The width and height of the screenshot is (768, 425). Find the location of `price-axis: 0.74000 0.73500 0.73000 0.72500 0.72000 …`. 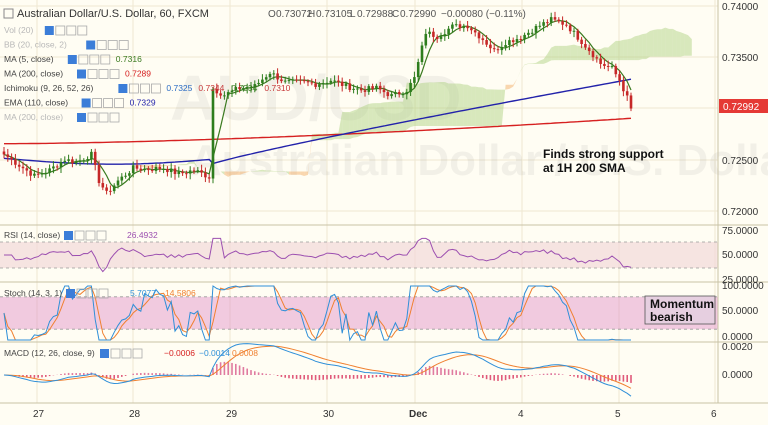

price-axis: 0.74000 0.73500 0.73000 0.72500 0.72000 … is located at coordinates (743, 191).